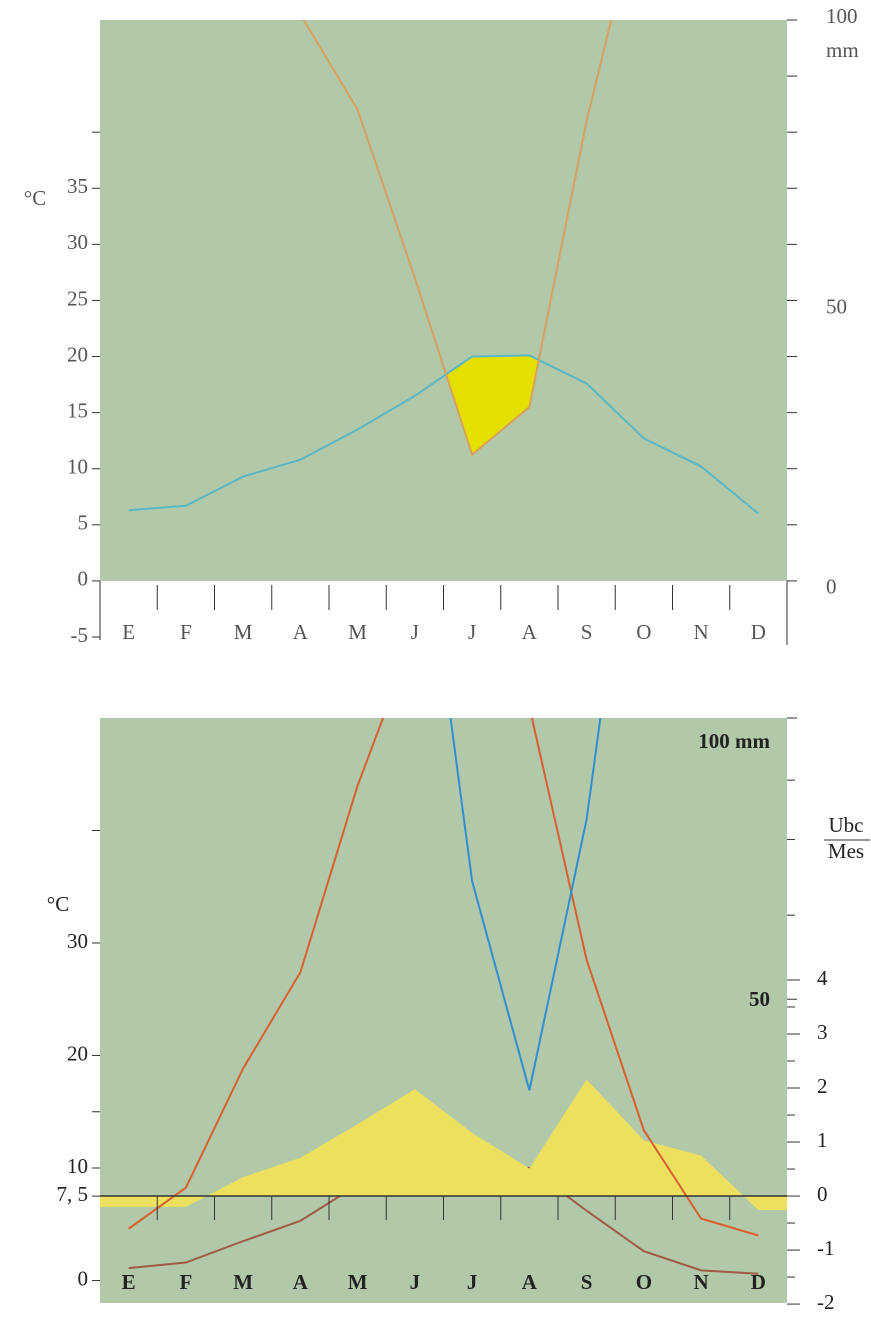 The height and width of the screenshot is (1321, 871). Describe the element at coordinates (822, 1194) in the screenshot. I see `y3-tick-label: 0` at that location.